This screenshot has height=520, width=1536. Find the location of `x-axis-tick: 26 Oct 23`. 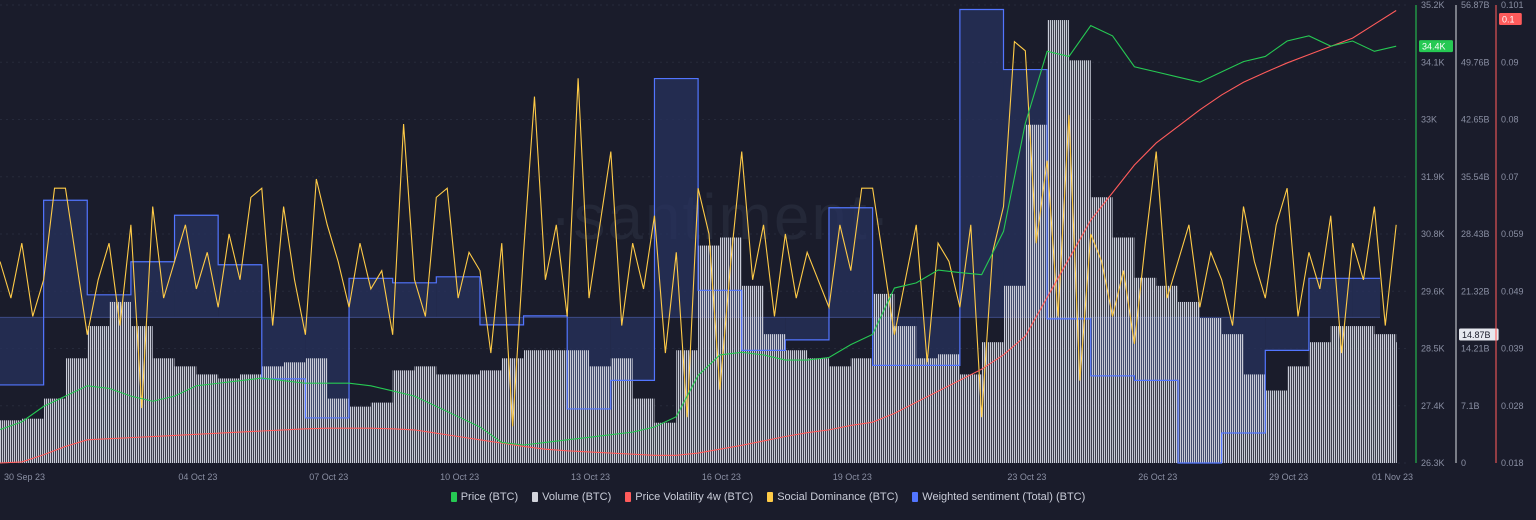

x-axis-tick: 26 Oct 23 is located at coordinates (1157, 477).